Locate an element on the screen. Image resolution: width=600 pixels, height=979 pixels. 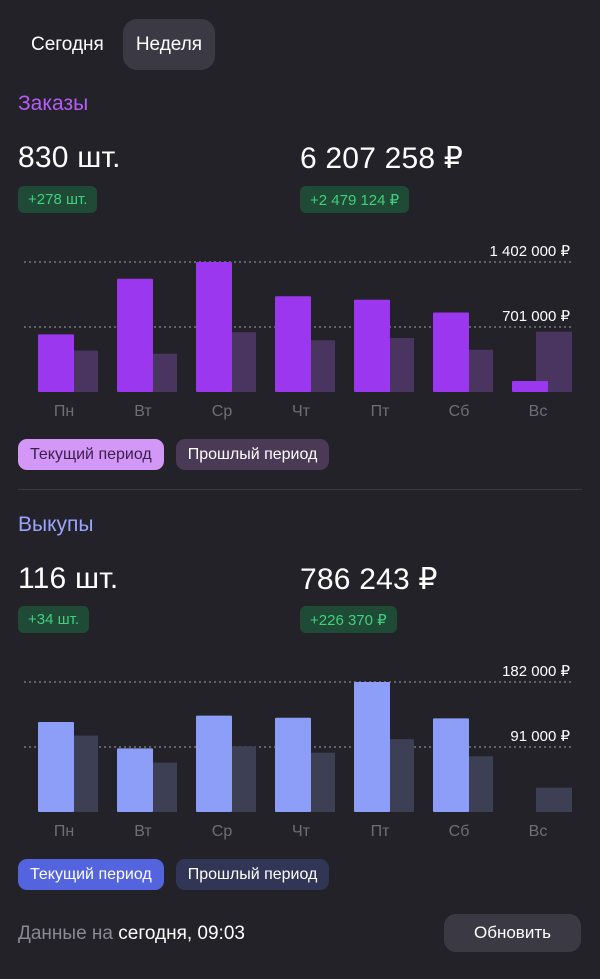
buyouts-count: 116 шт. is located at coordinates (68, 578).